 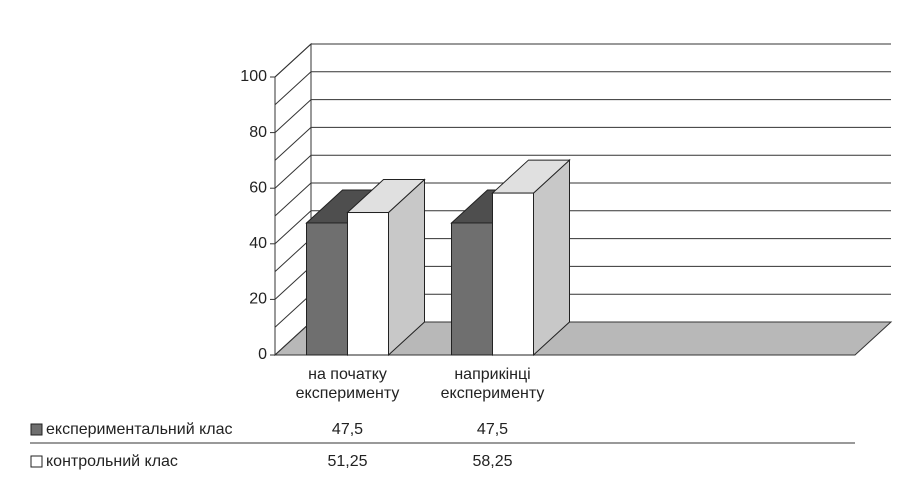 What do you see at coordinates (492, 461) in the screenshot?
I see `value-label: 58,25` at bounding box center [492, 461].